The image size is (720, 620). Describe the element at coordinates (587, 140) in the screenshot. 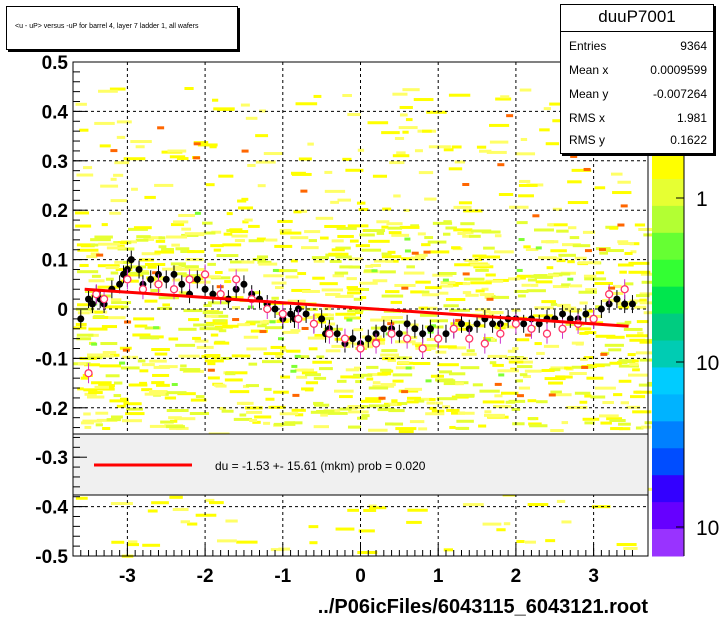

I see `stats-label: RMS y` at that location.